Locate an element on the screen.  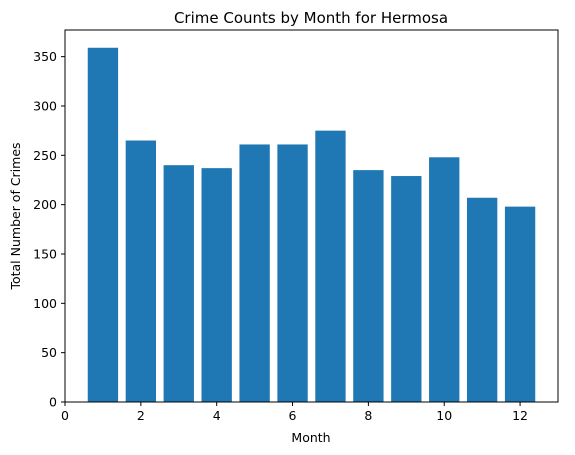
chart-title: Crime Counts by Month for Hermosa is located at coordinates (311, 18).